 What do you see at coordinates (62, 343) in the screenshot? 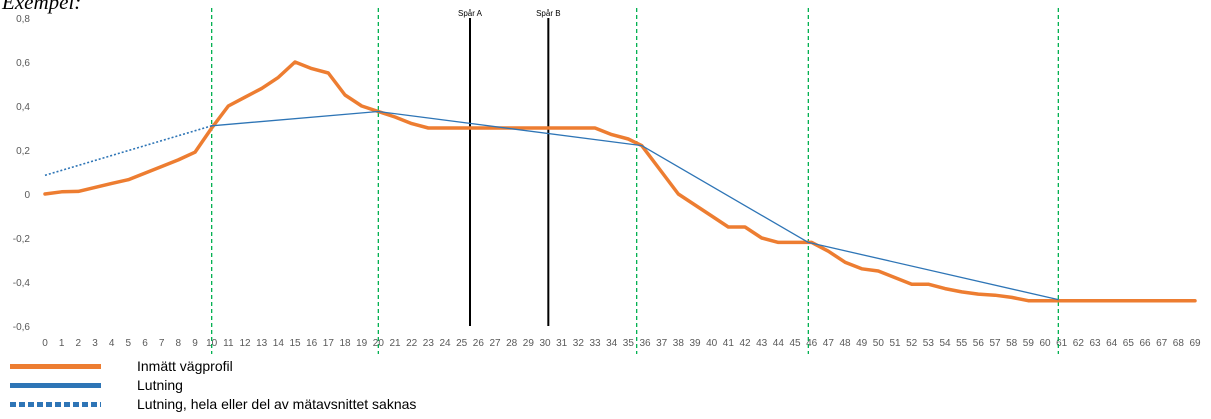
I see `x-tick-label: 1` at bounding box center [62, 343].